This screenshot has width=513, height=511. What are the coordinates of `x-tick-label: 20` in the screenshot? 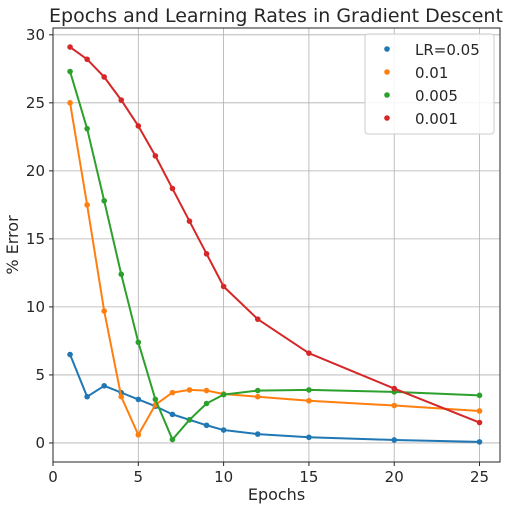 It's located at (394, 477).